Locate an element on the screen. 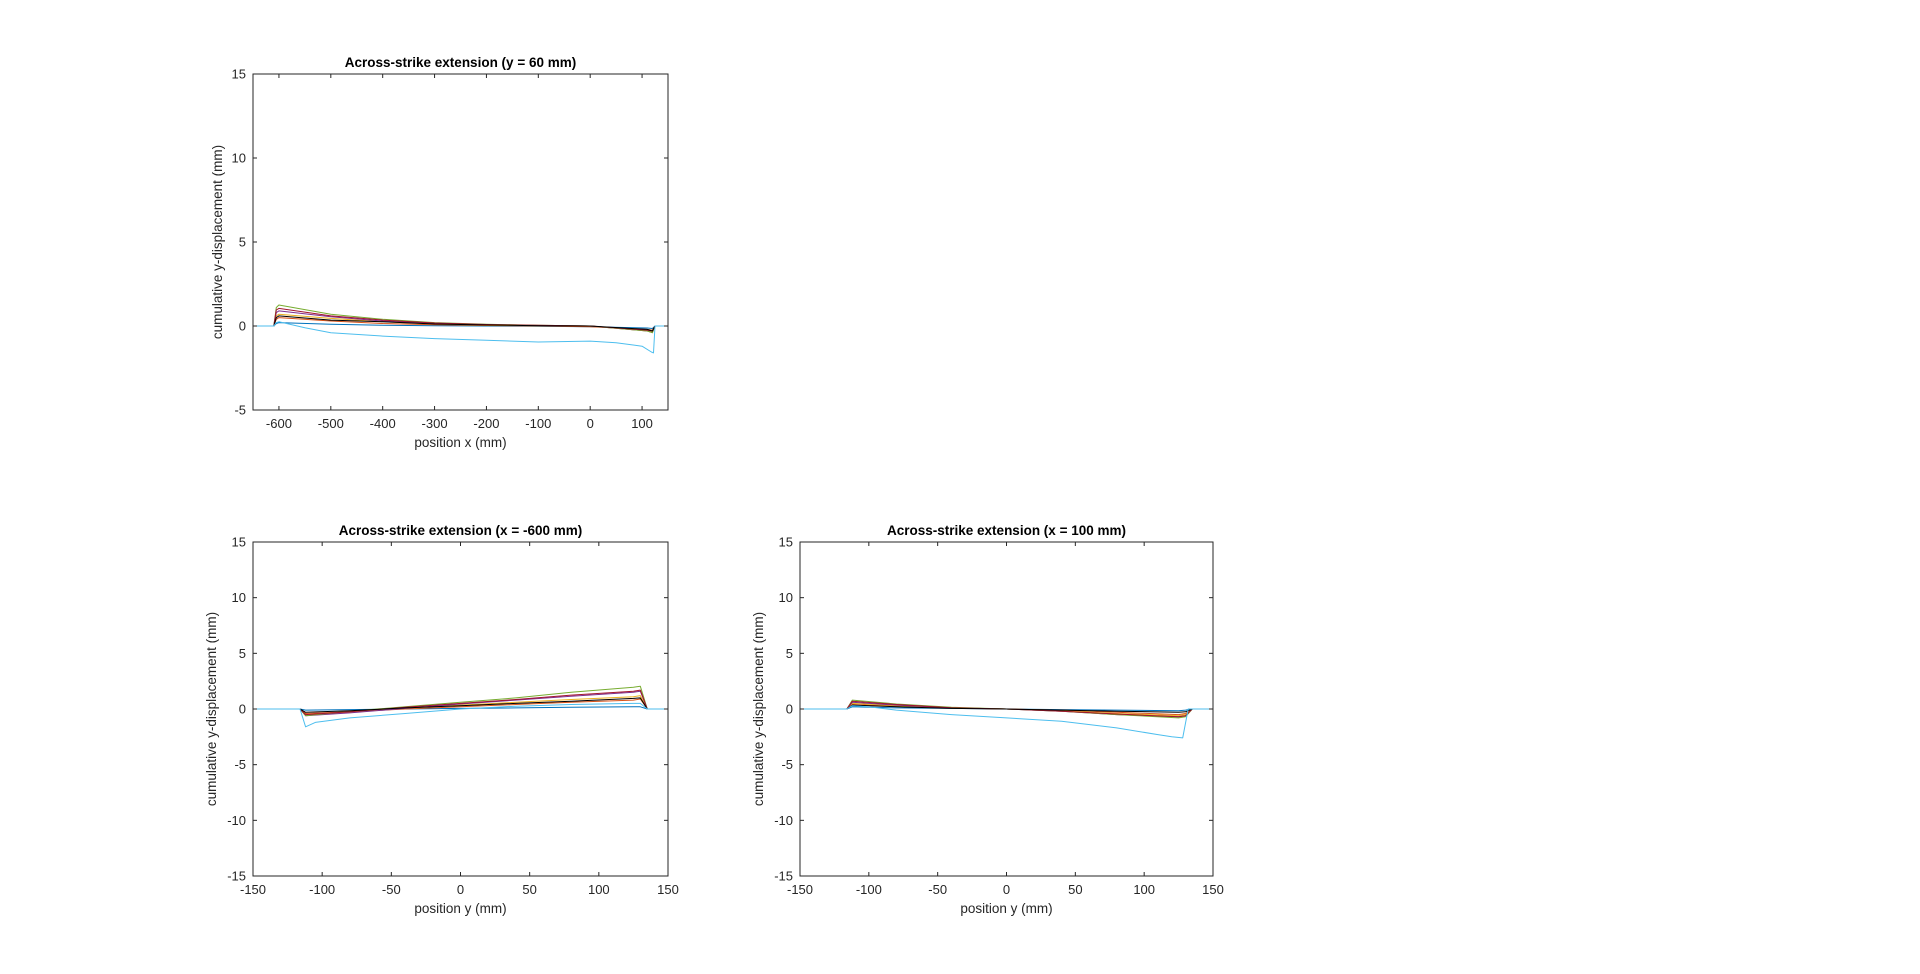 The height and width of the screenshot is (974, 1920). chart-title: Across-strike extension (x = -600 mm) is located at coordinates (460, 530).